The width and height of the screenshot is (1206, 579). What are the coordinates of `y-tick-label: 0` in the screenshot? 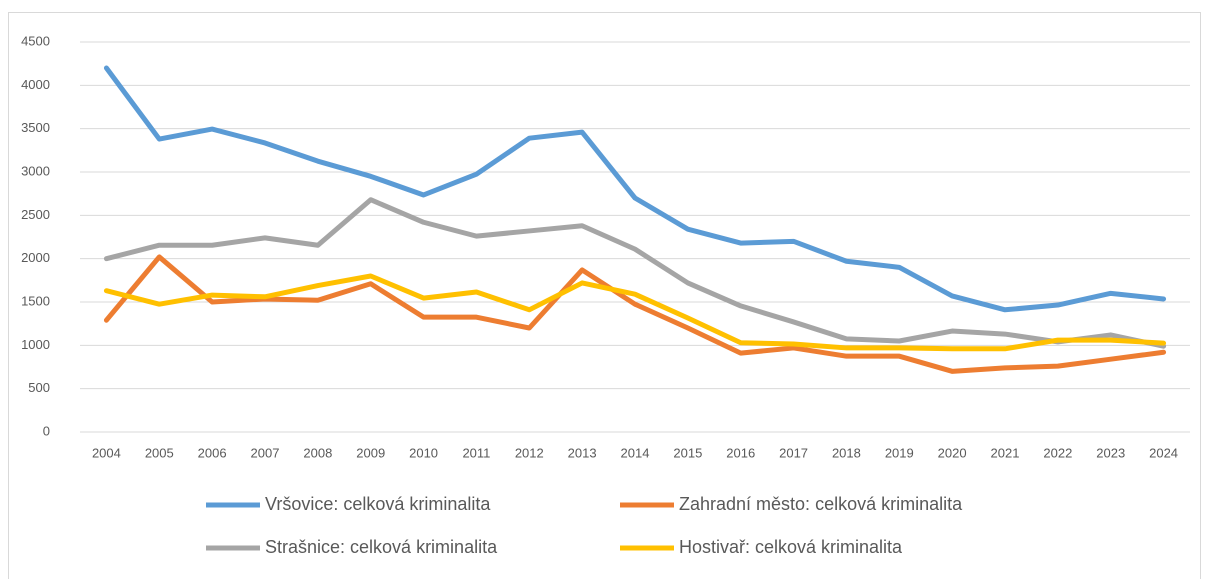 It's located at (46, 430).